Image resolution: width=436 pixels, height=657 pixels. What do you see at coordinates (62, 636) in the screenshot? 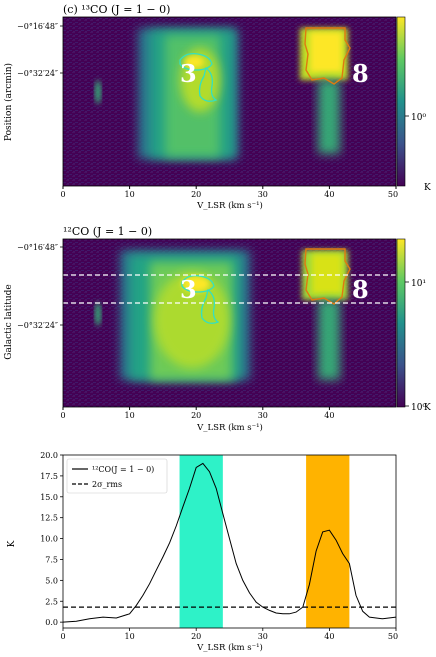
I see `panel-c-xtick-label: 0` at bounding box center [62, 636].